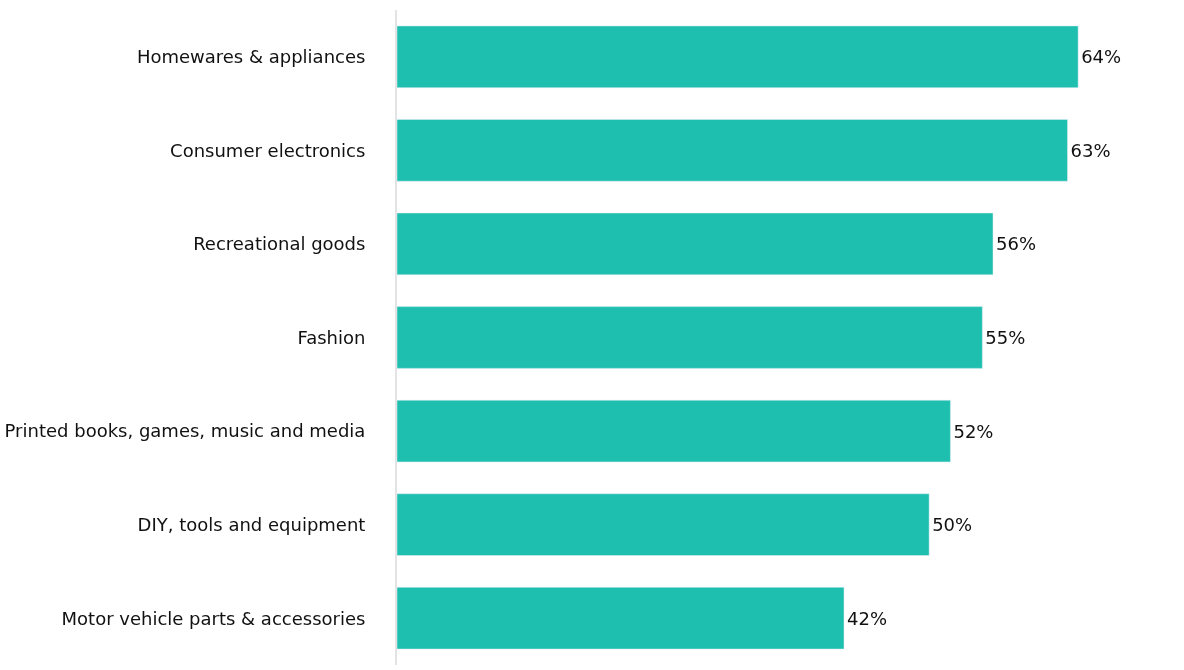 The height and width of the screenshot is (670, 1184). Describe the element at coordinates (867, 618) in the screenshot. I see `data-label: 42%` at that location.